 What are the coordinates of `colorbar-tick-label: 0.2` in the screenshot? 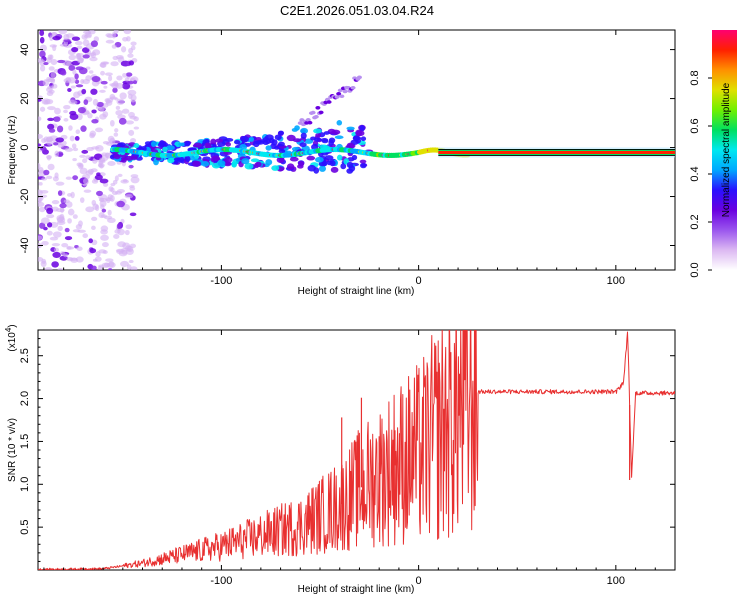 It's located at (695, 221).